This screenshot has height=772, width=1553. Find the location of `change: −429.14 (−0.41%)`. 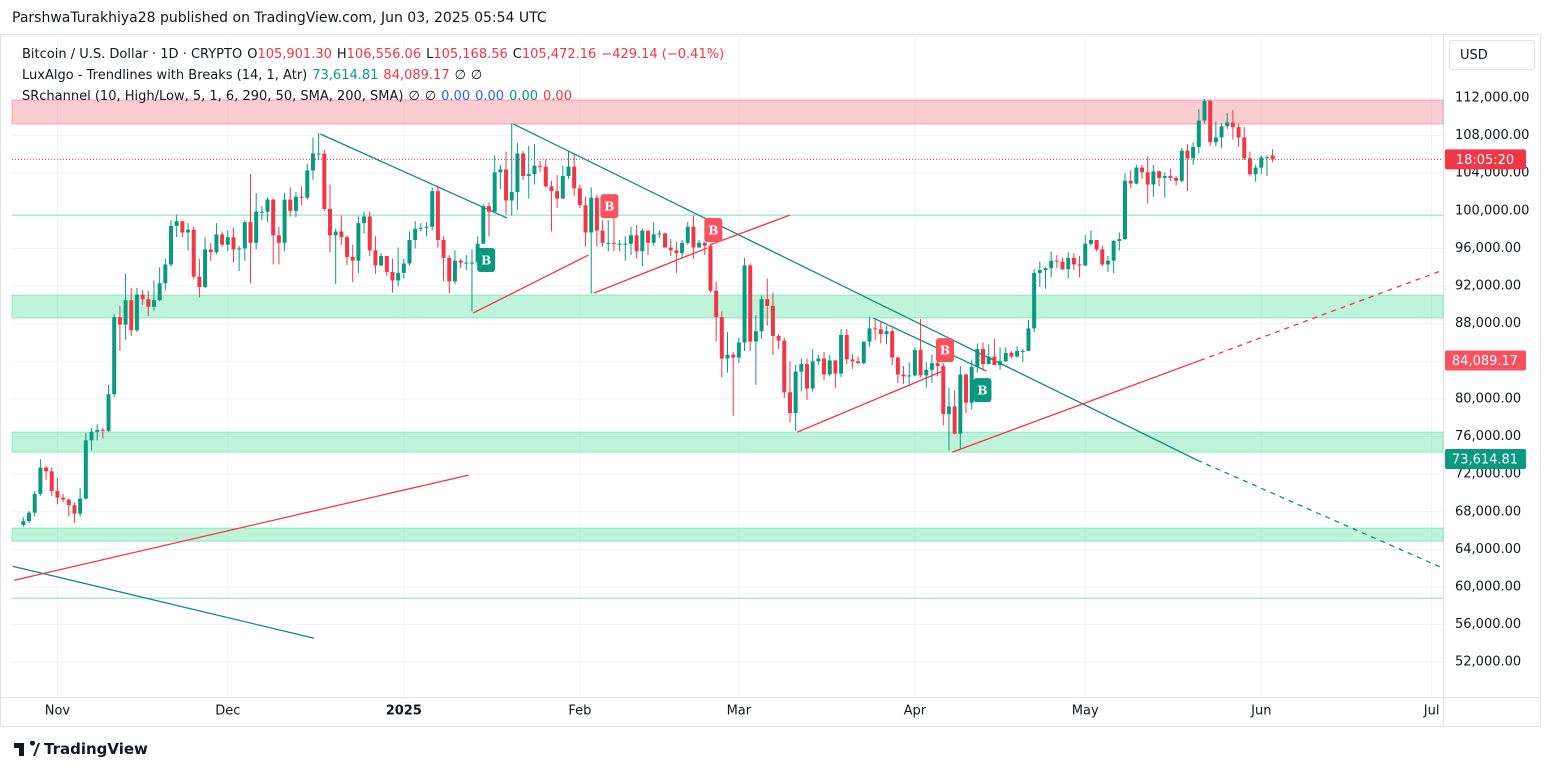

change: −429.14 (−0.41%) is located at coordinates (663, 54).